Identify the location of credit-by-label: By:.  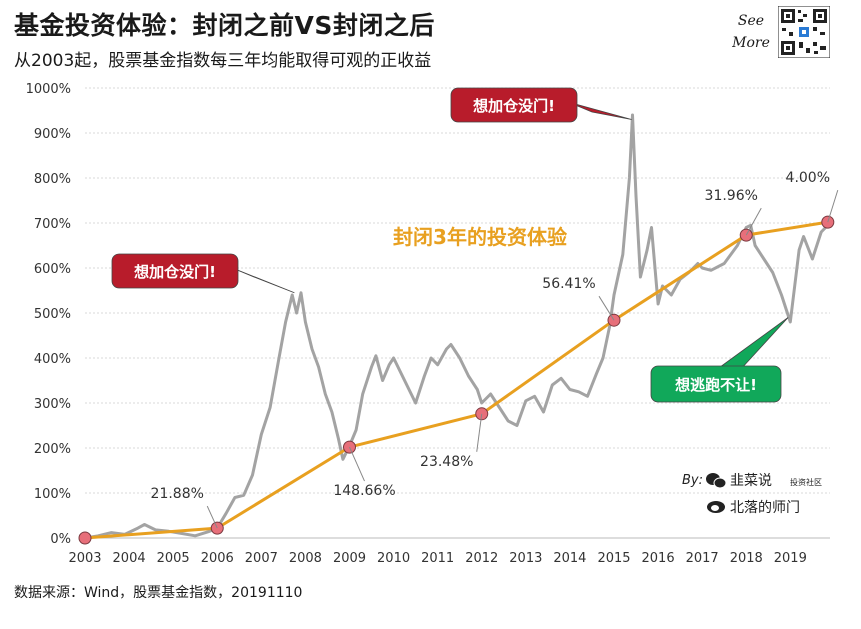
(692, 480).